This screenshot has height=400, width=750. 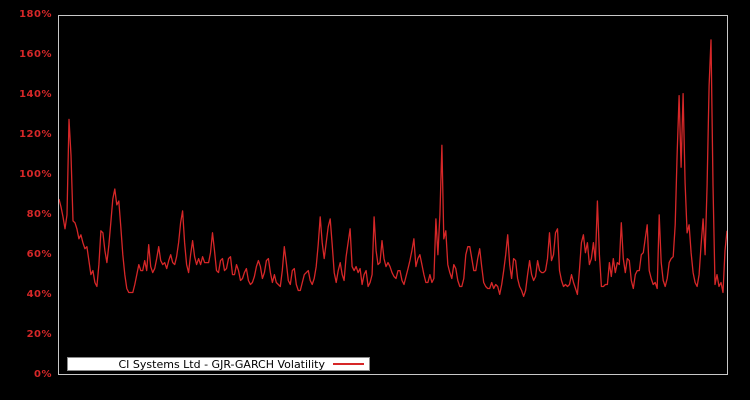 I want to click on legend: CI Systems Ltd - GJR-GARCH Volatility, so click(x=218, y=364).